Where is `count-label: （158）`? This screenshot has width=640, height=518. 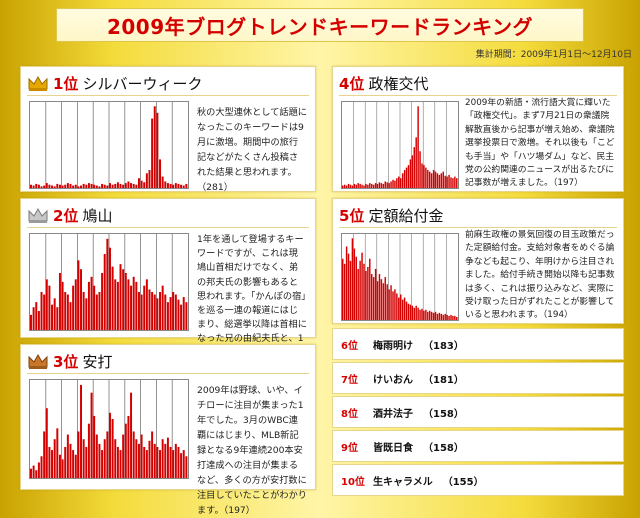 count-label: （158） is located at coordinates (443, 448).